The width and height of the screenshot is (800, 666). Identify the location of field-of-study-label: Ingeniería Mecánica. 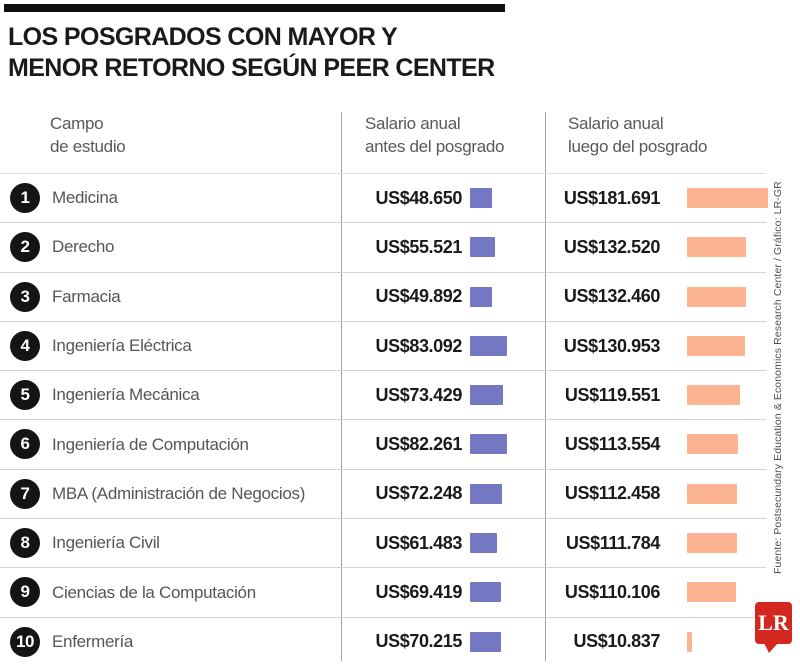
(126, 395).